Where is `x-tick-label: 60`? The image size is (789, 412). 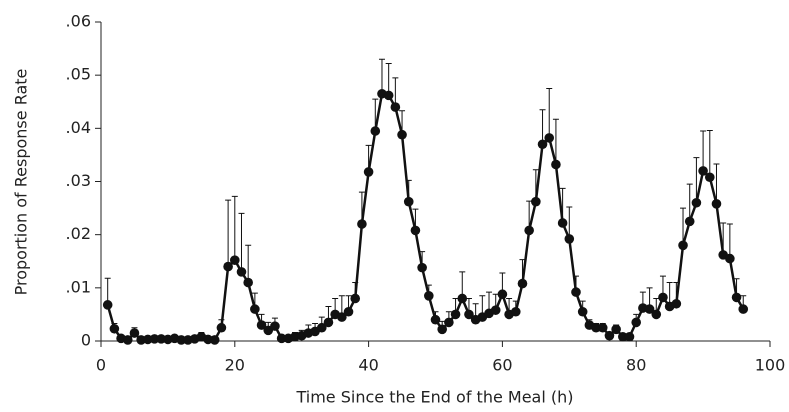 x-tick-label: 60 is located at coordinates (502, 365).